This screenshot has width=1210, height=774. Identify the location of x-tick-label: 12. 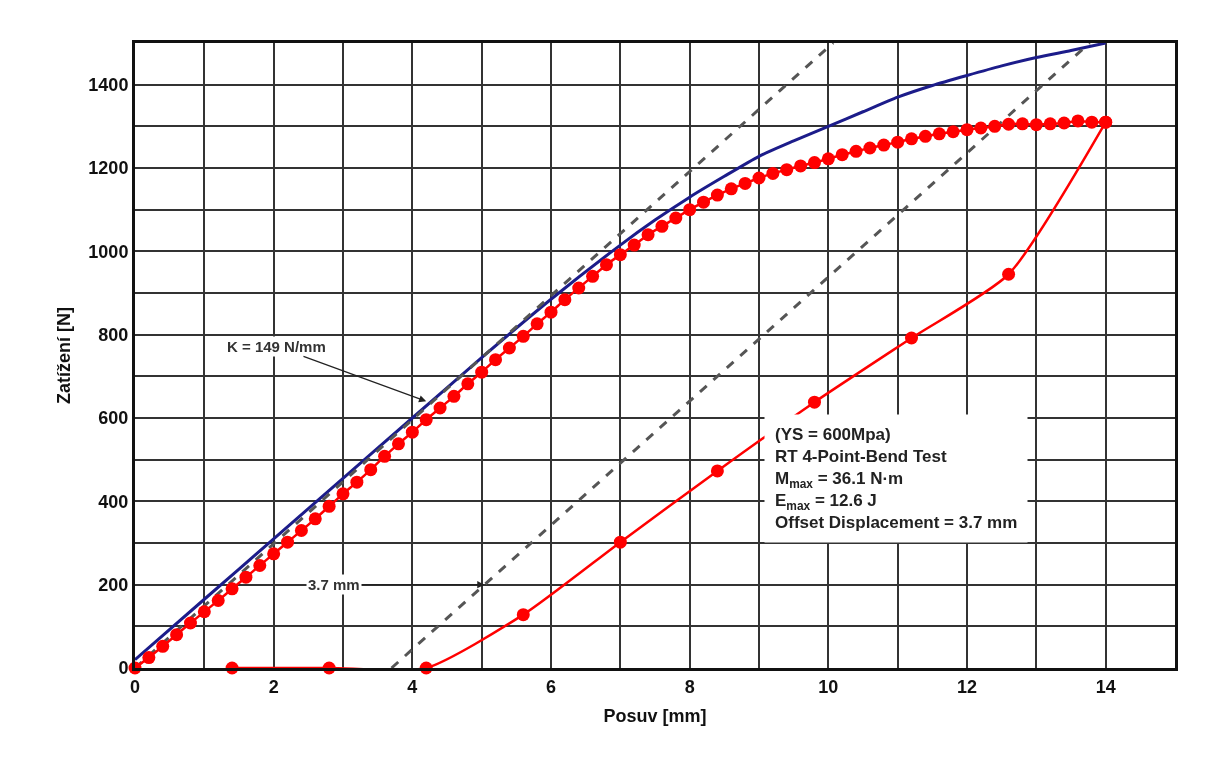
(967, 686).